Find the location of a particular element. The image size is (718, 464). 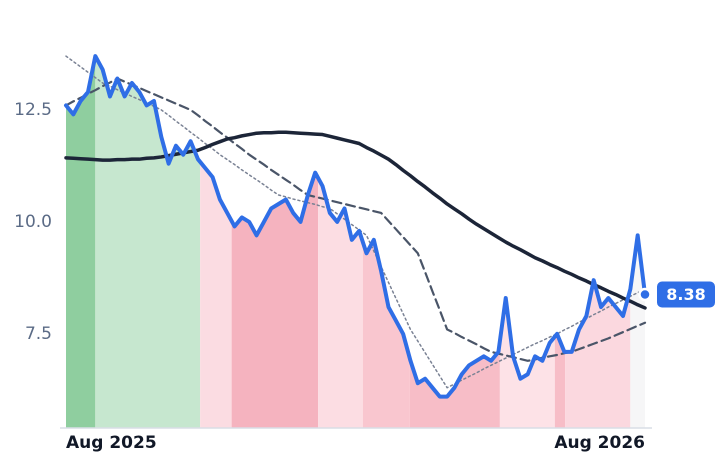

last-value-badge is located at coordinates (686, 294).